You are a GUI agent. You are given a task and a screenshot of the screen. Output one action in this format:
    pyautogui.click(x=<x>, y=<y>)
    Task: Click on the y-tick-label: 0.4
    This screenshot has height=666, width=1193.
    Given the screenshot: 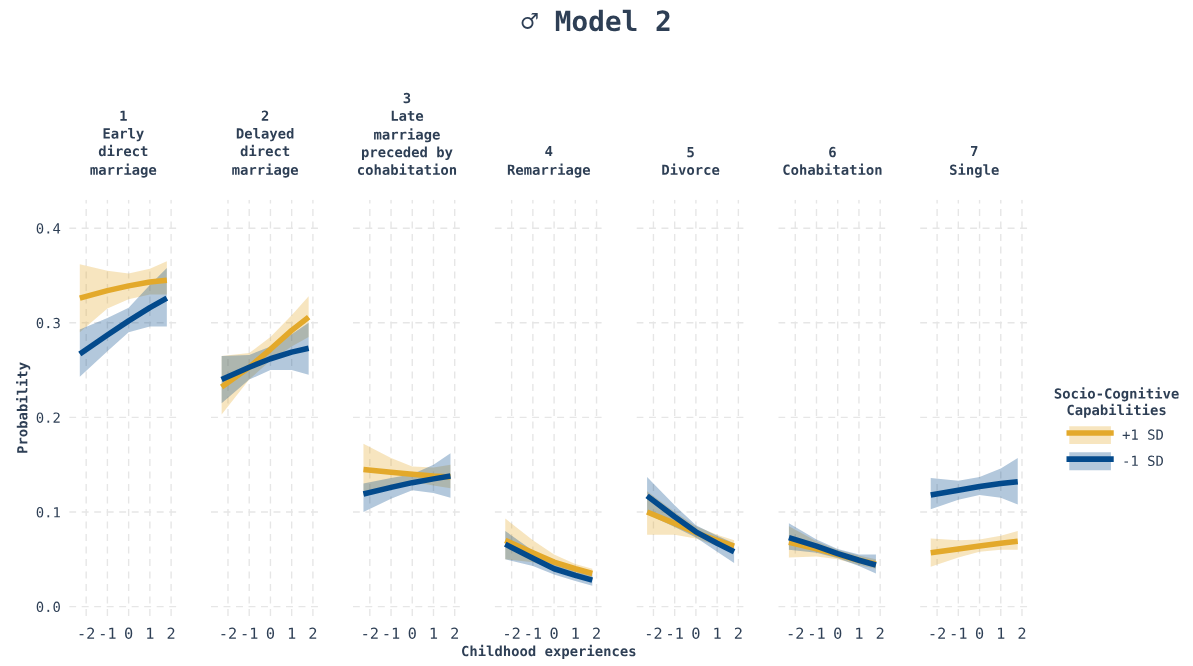 What is the action you would take?
    pyautogui.click(x=48, y=228)
    